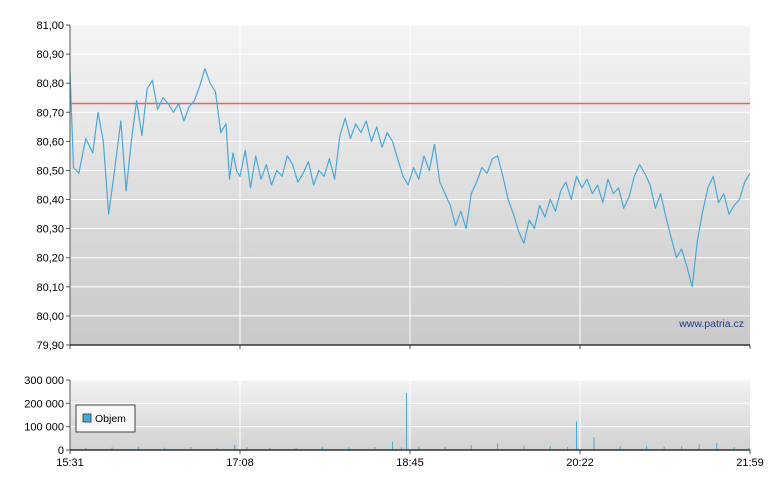 The height and width of the screenshot is (495, 780). What do you see at coordinates (50, 55) in the screenshot?
I see `price-y-tick-label: 80,90` at bounding box center [50, 55].